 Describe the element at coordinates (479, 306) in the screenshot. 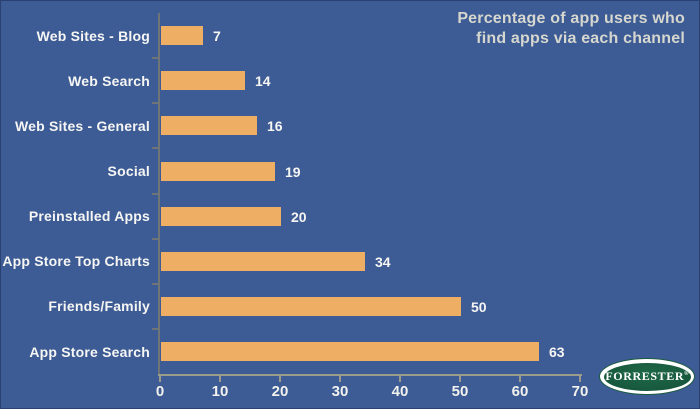

I see `value-label: 50` at that location.